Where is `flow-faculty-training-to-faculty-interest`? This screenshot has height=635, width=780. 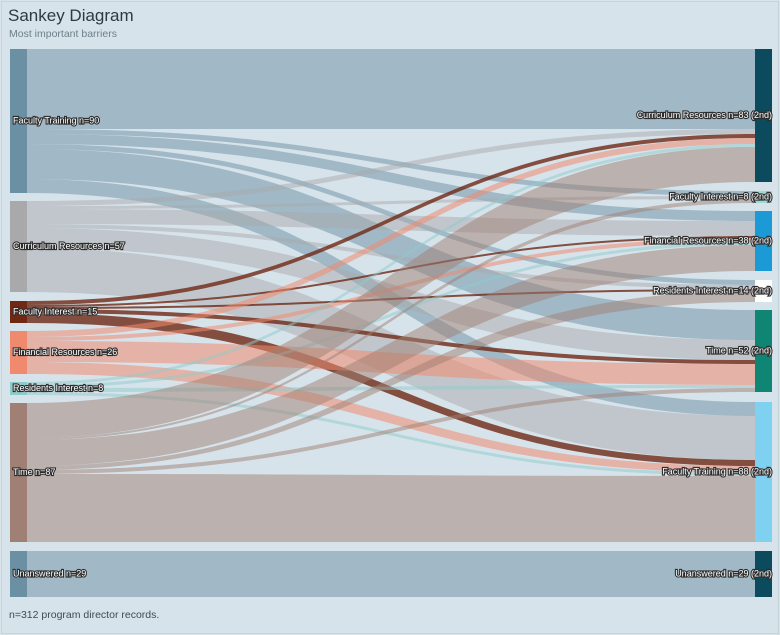
flow-faculty-training-to-faculty-interest is located at coordinates (391, 162).